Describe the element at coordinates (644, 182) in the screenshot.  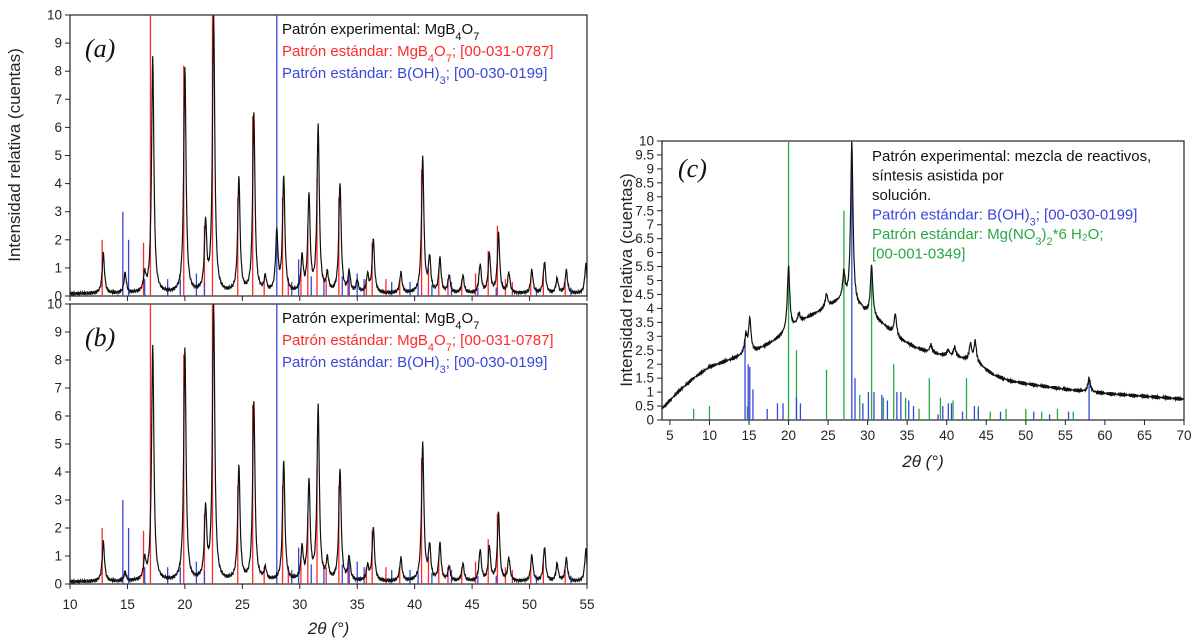
I see `y-tick-label: 8.5` at that location.